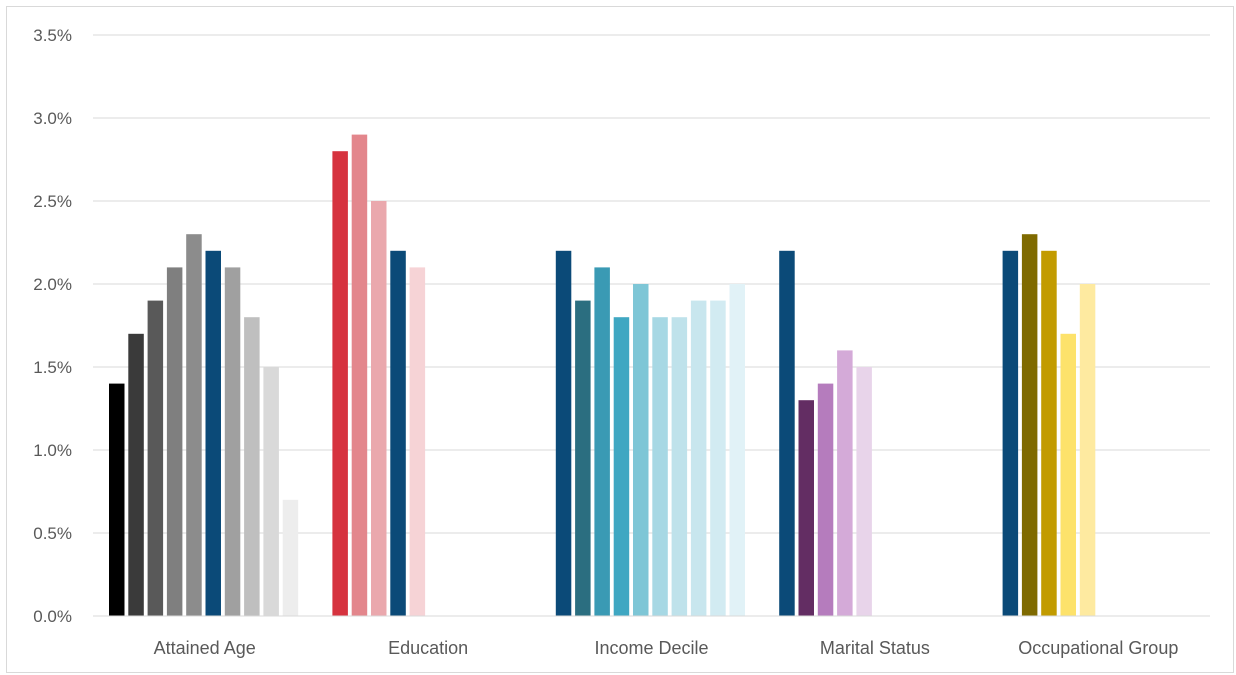 The image size is (1236, 675). I want to click on category-label: Education, so click(428, 648).